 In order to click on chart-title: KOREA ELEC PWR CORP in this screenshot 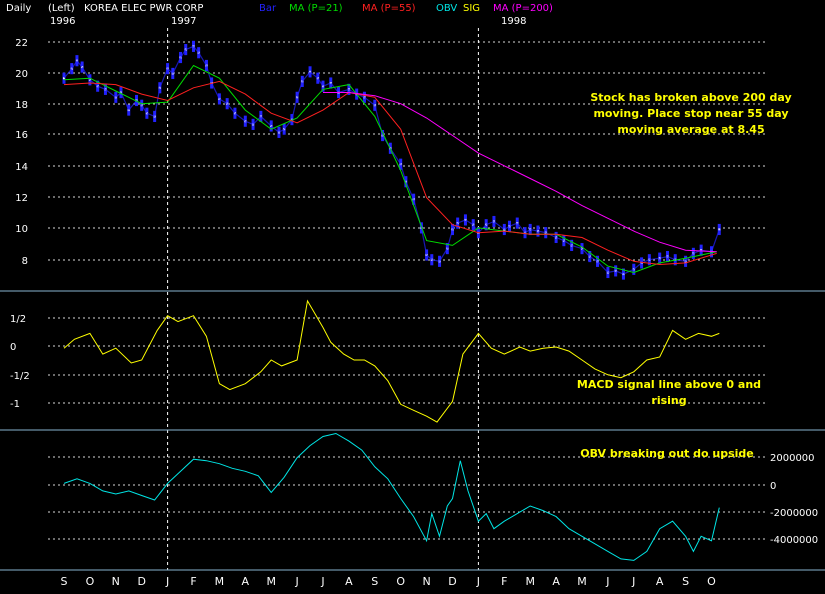, I will do `click(143, 8)`.